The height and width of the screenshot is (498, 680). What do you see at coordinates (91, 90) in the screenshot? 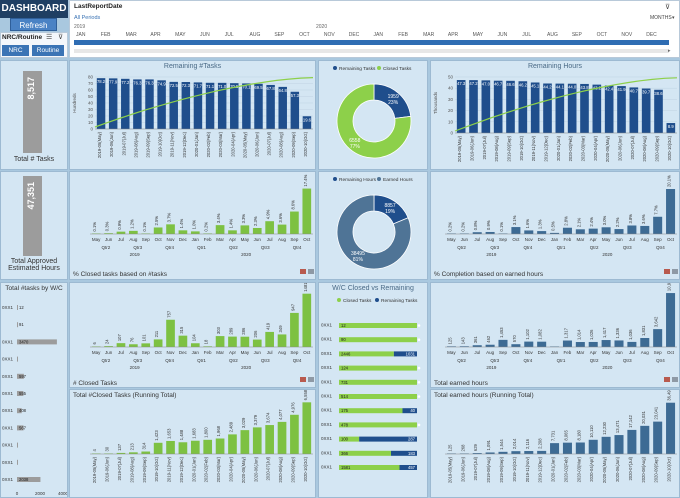
I see `axis-tick-label: 60` at bounding box center [91, 90].